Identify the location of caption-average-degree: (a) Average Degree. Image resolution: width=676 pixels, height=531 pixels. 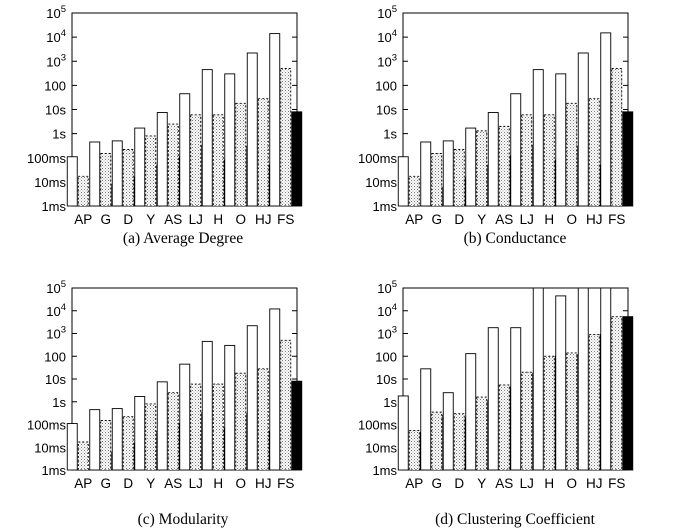
(183, 238).